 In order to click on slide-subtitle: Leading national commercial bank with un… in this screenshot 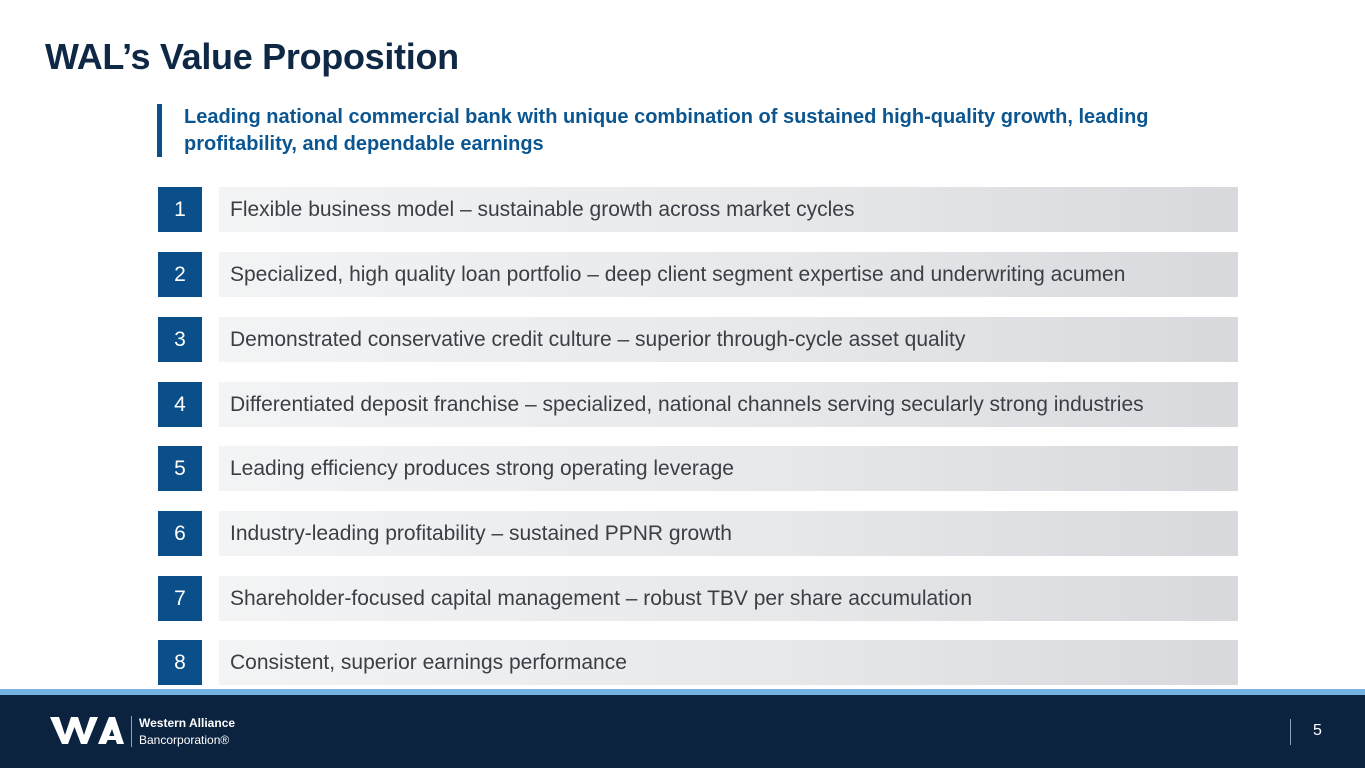, I will do `click(666, 130)`.